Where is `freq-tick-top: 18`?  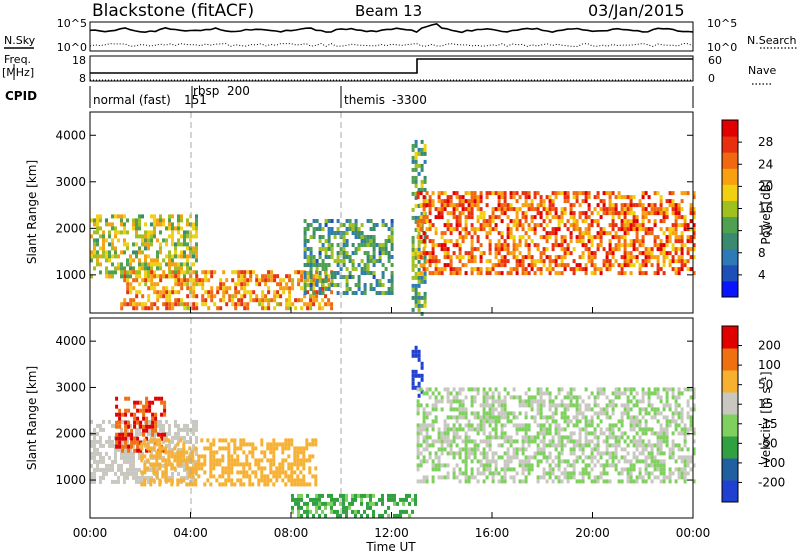
freq-tick-top: 18 is located at coordinates (79, 60).